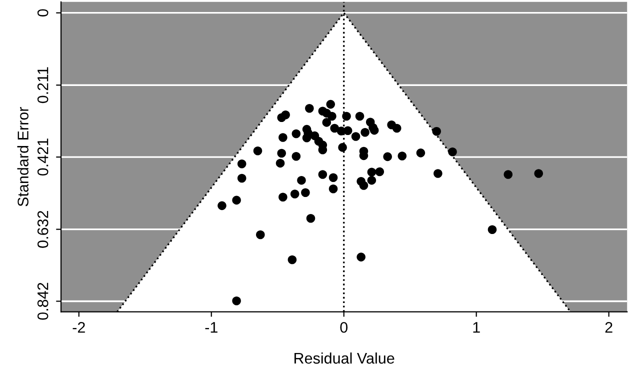 The width and height of the screenshot is (629, 378). What do you see at coordinates (42, 301) in the screenshot?
I see `y-tick-label: 0.842` at bounding box center [42, 301].